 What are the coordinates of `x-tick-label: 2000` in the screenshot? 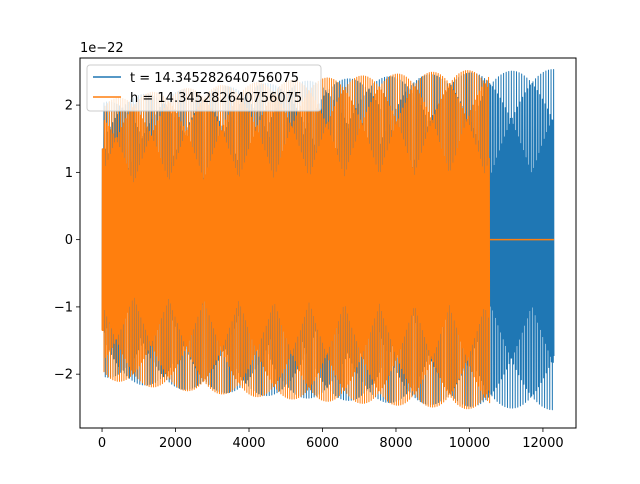 It's located at (175, 443).